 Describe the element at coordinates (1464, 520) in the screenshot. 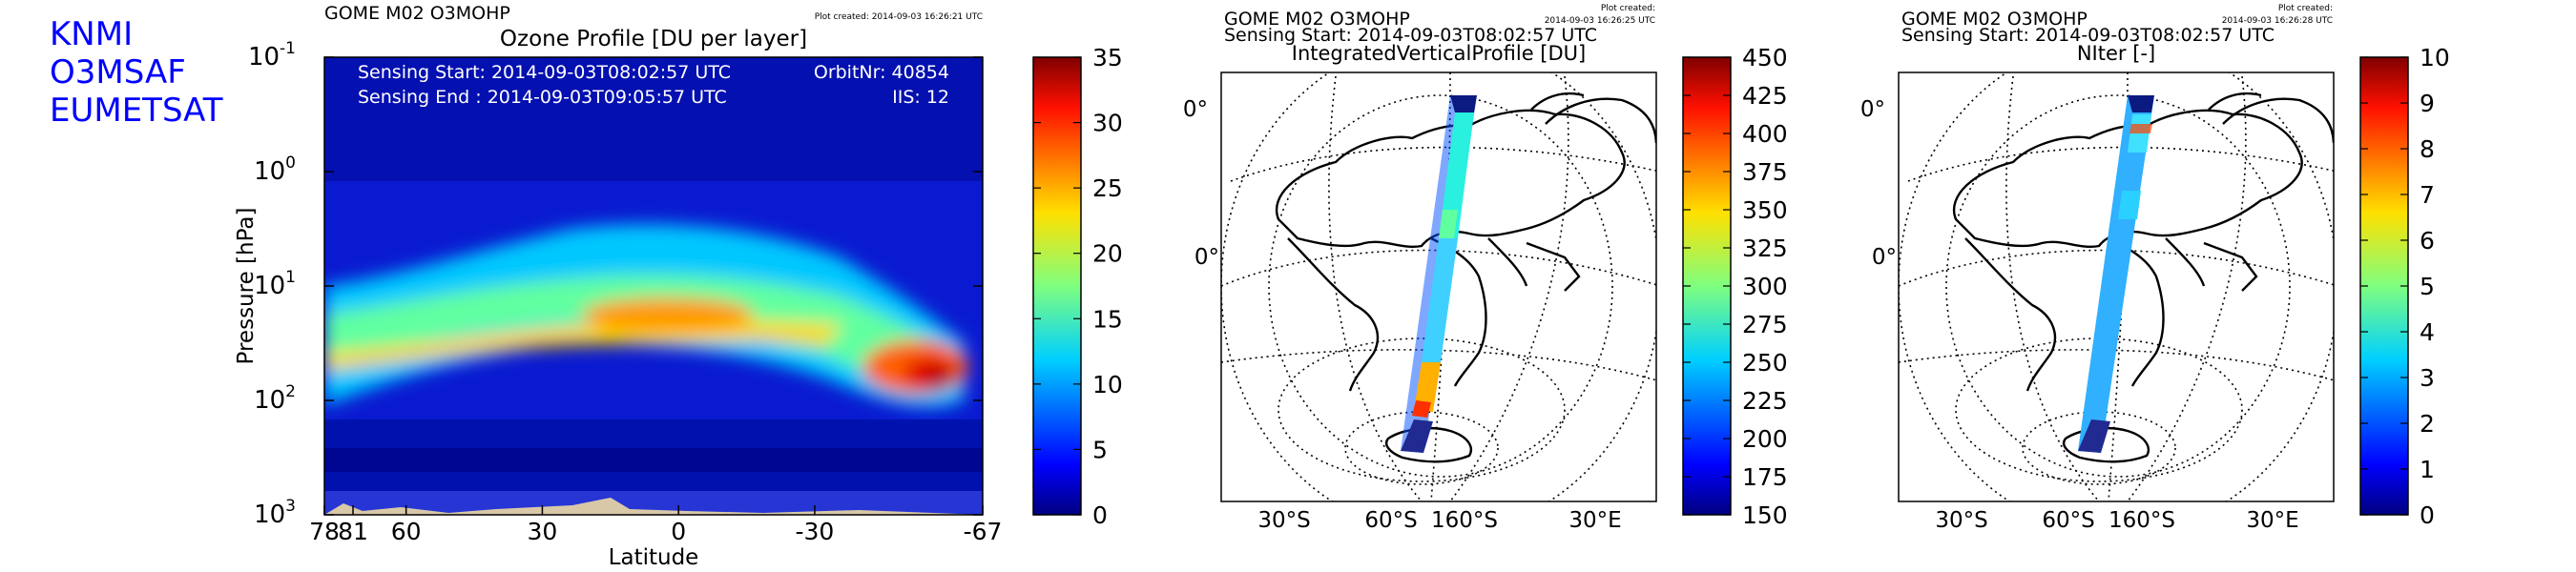

I see `map1-lon-label-3: 160°S` at that location.